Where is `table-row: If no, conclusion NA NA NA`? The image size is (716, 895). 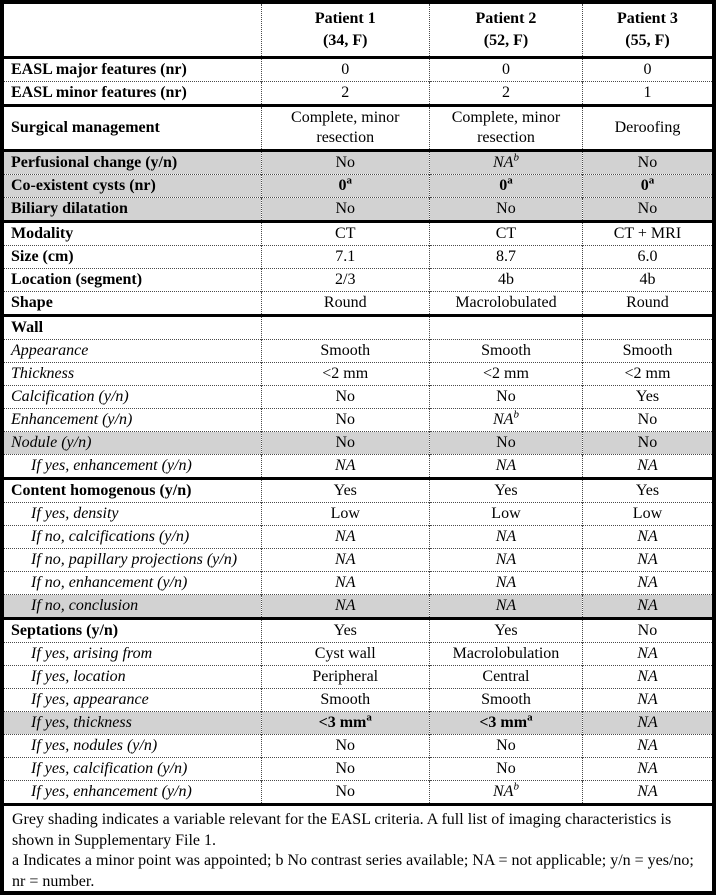 table-row: If no, conclusion NA NA NA is located at coordinates (358, 606).